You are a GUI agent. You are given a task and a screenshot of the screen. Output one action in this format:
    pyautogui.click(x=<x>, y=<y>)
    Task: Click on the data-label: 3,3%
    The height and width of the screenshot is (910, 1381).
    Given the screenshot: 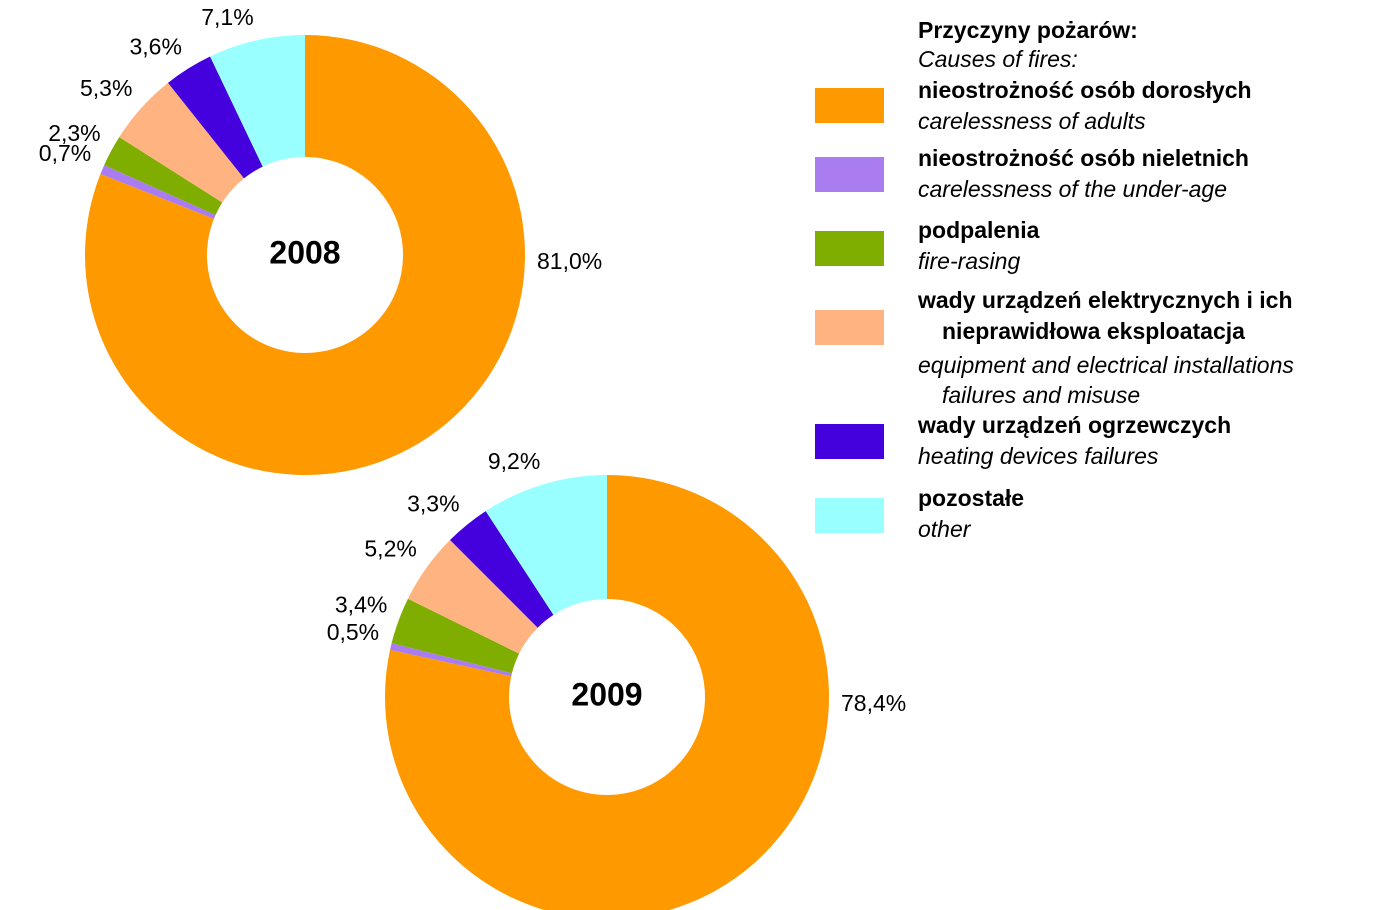 What is the action you would take?
    pyautogui.click(x=433, y=503)
    